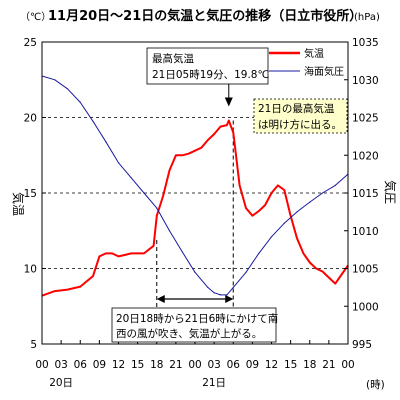  What do you see at coordinates (30, 270) in the screenshot?
I see `left-tick-label-1: 10` at bounding box center [30, 270].